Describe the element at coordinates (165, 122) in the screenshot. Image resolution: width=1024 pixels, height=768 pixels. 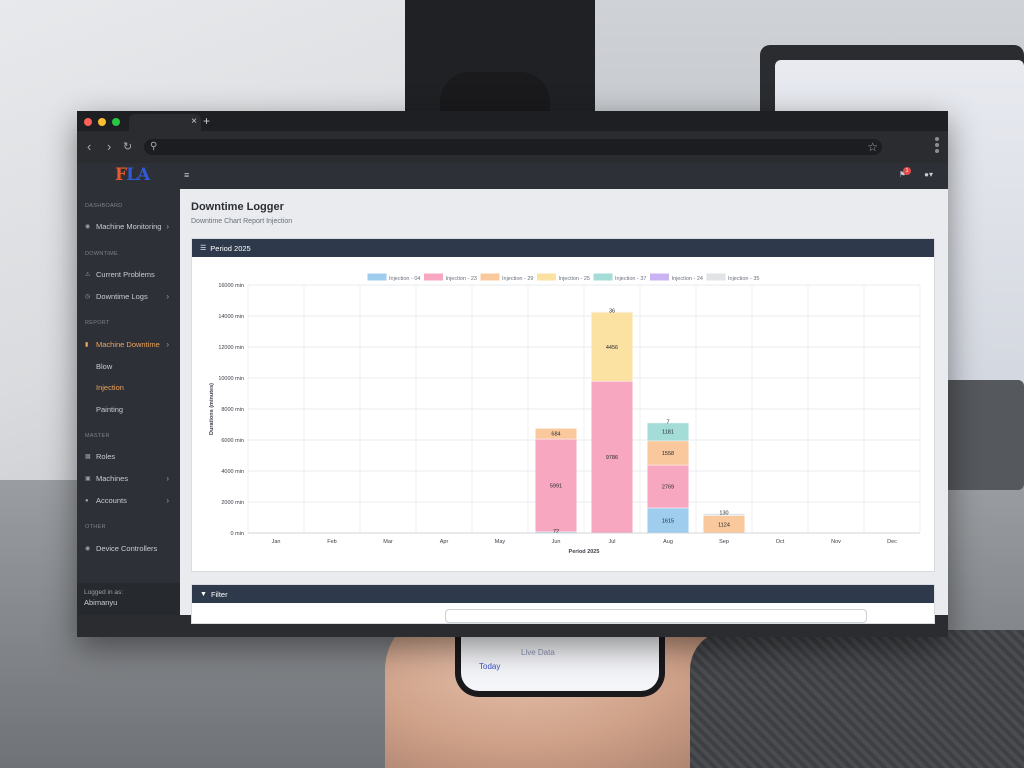
I see `browser-tab: ×` at that location.